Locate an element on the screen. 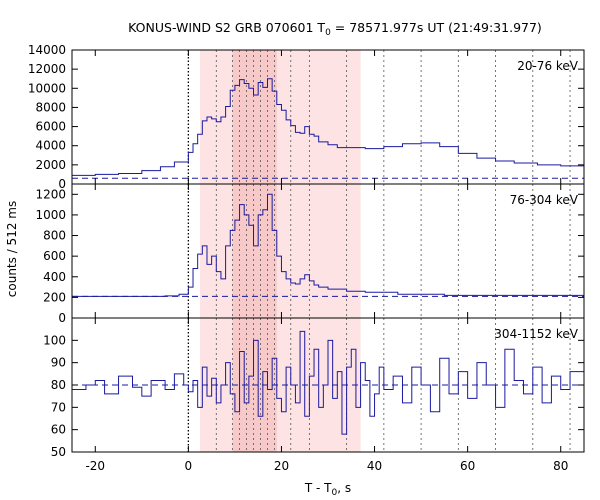 Image resolution: width=600 pixels, height=500 pixels. energy-band-label: 304-1152 keV is located at coordinates (536, 334).